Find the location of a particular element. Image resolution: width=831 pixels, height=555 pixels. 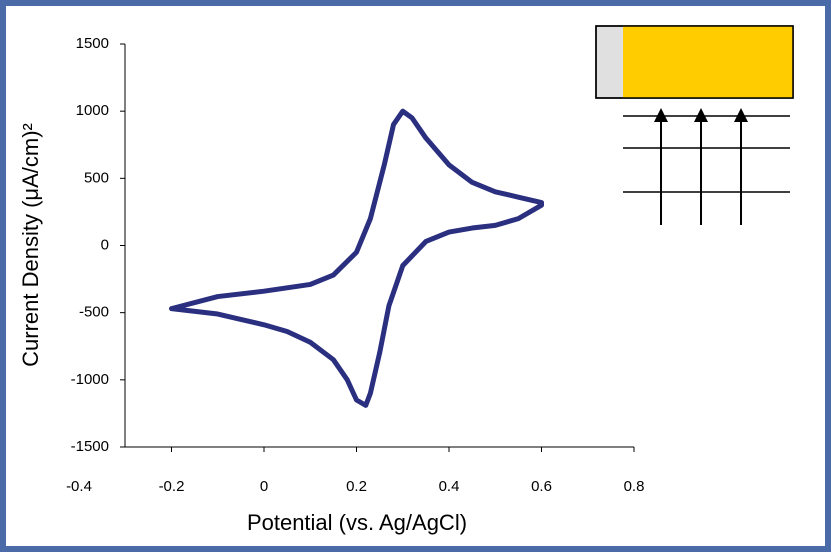

x-tick-label: -0.4 is located at coordinates (79, 486).